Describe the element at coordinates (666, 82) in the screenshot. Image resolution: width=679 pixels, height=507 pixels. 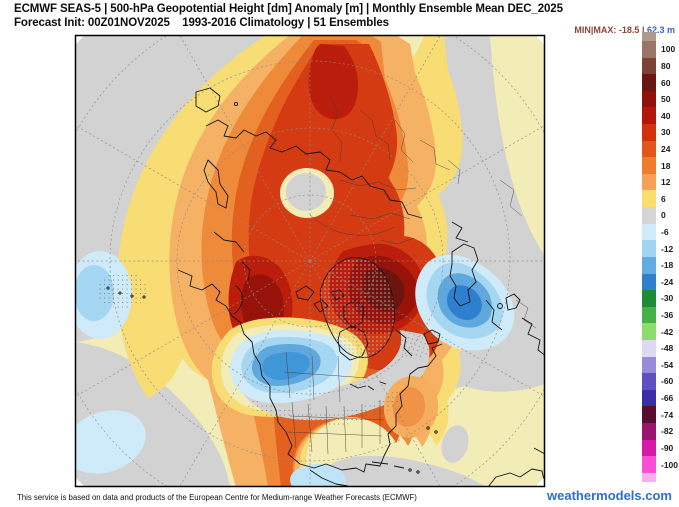
I see `colorbar-tick-label: 60` at that location.